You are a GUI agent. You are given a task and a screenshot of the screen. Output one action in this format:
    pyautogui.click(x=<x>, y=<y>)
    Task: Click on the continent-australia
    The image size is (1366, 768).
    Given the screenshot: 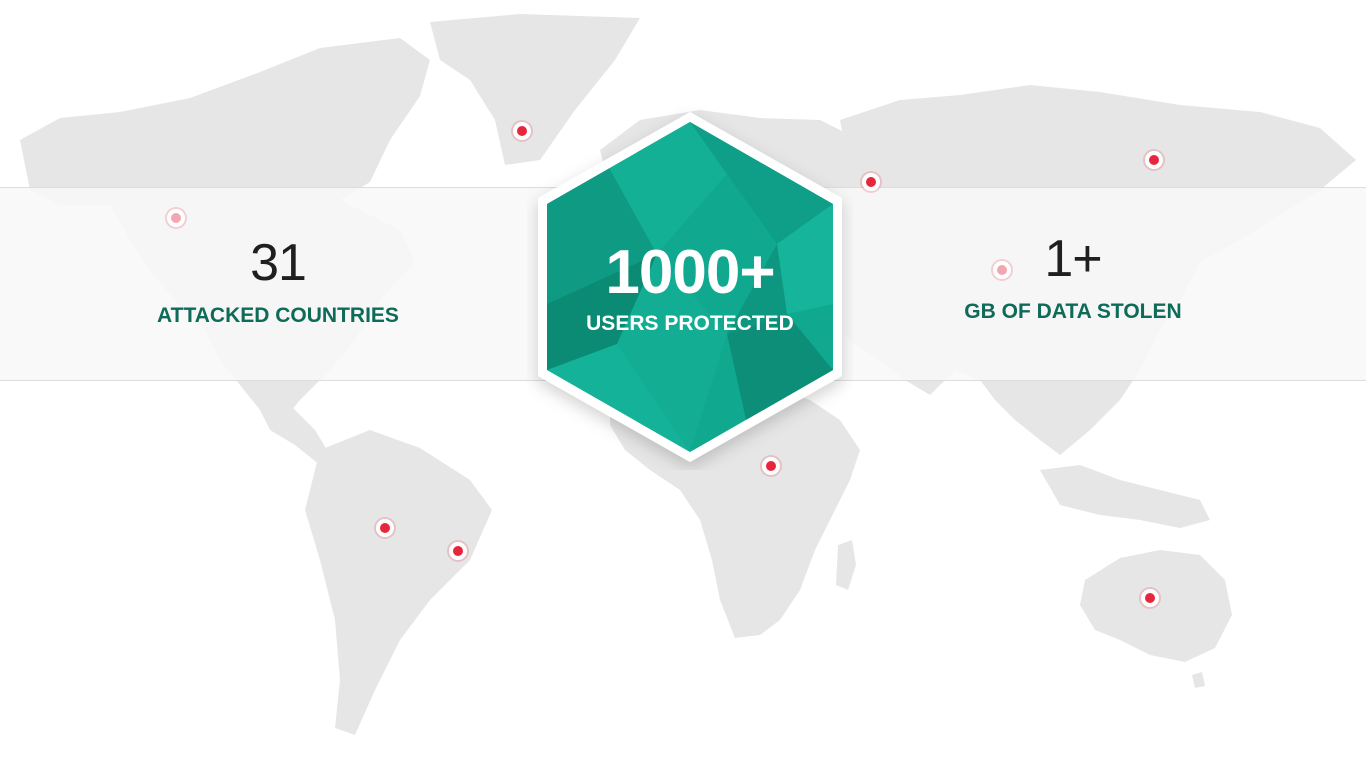 What is the action you would take?
    pyautogui.click(x=1156, y=606)
    